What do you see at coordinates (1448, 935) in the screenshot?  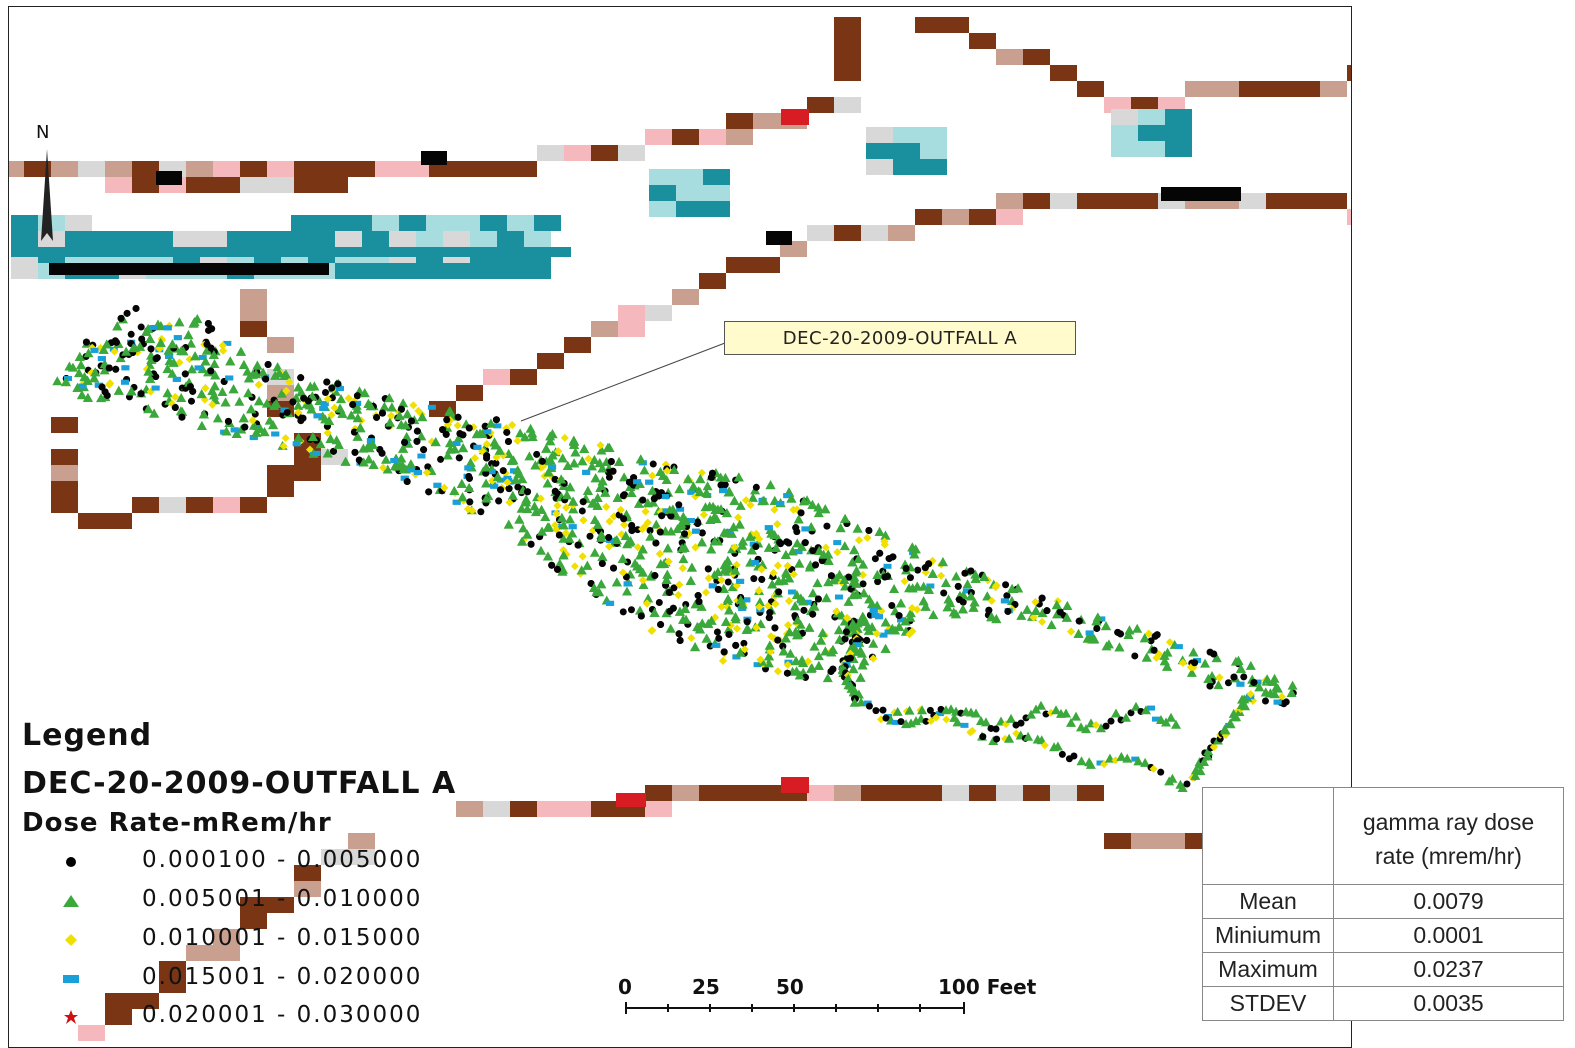 I see `stat-value: 0.0001` at bounding box center [1448, 935].